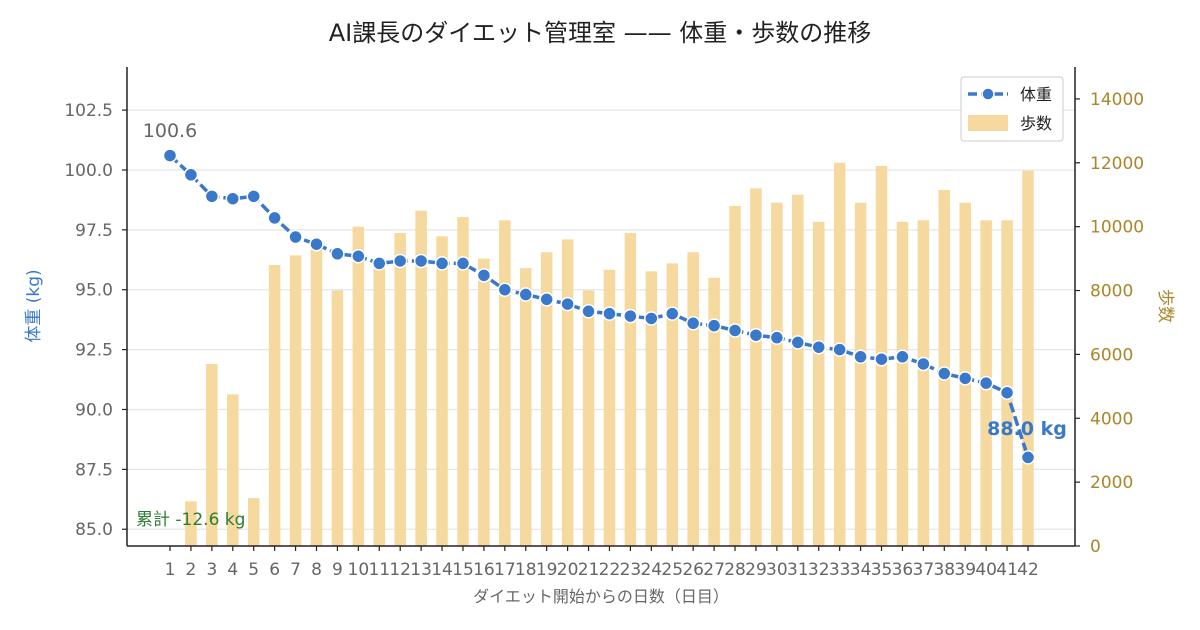 The image size is (1200, 630). Describe the element at coordinates (359, 570) in the screenshot. I see `x-tick-label: 10` at that location.